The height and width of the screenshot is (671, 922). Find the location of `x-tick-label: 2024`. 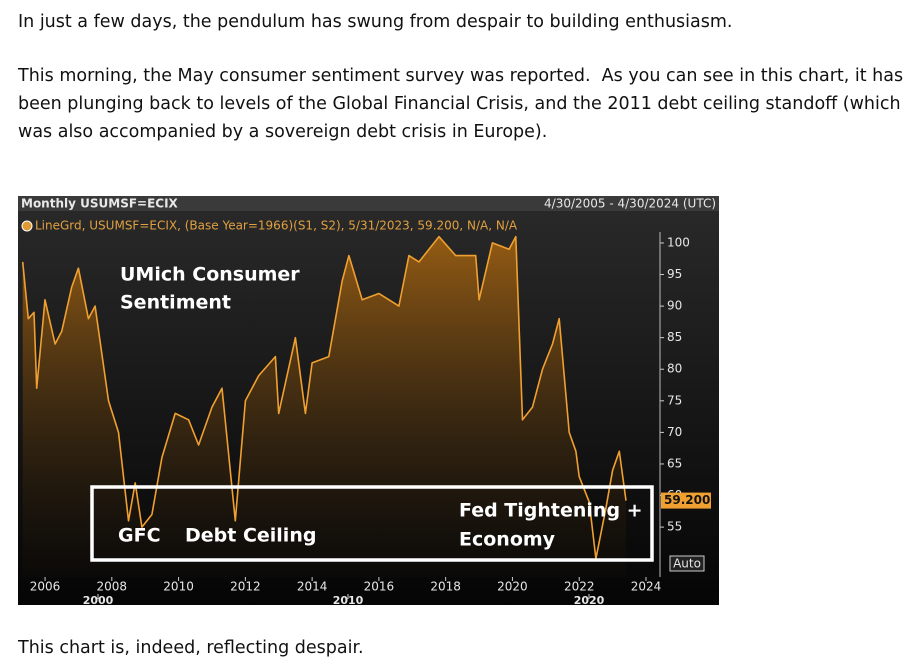

x-tick-label: 2024 is located at coordinates (646, 587).